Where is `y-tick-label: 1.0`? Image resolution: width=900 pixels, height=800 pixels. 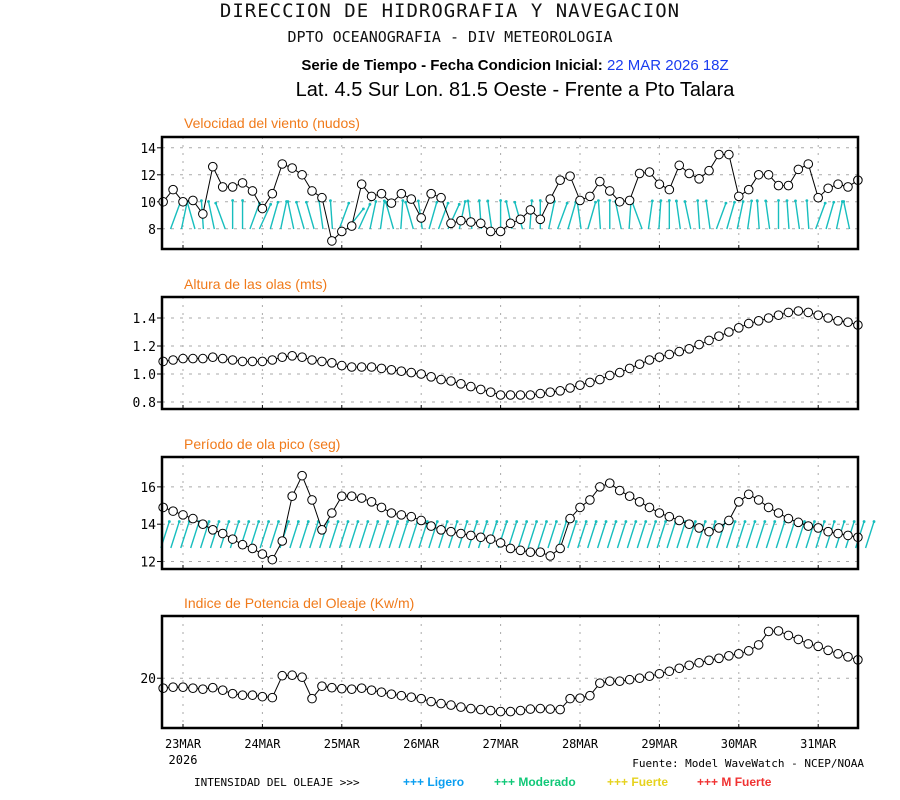 y-tick-label: 1.0 is located at coordinates (144, 375).